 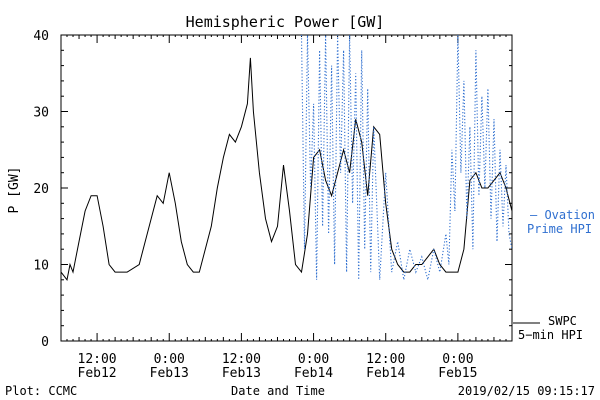 What do you see at coordinates (526, 391) in the screenshot?
I see `plot-timestamp: 2019/02/15 09:15:17` at bounding box center [526, 391].